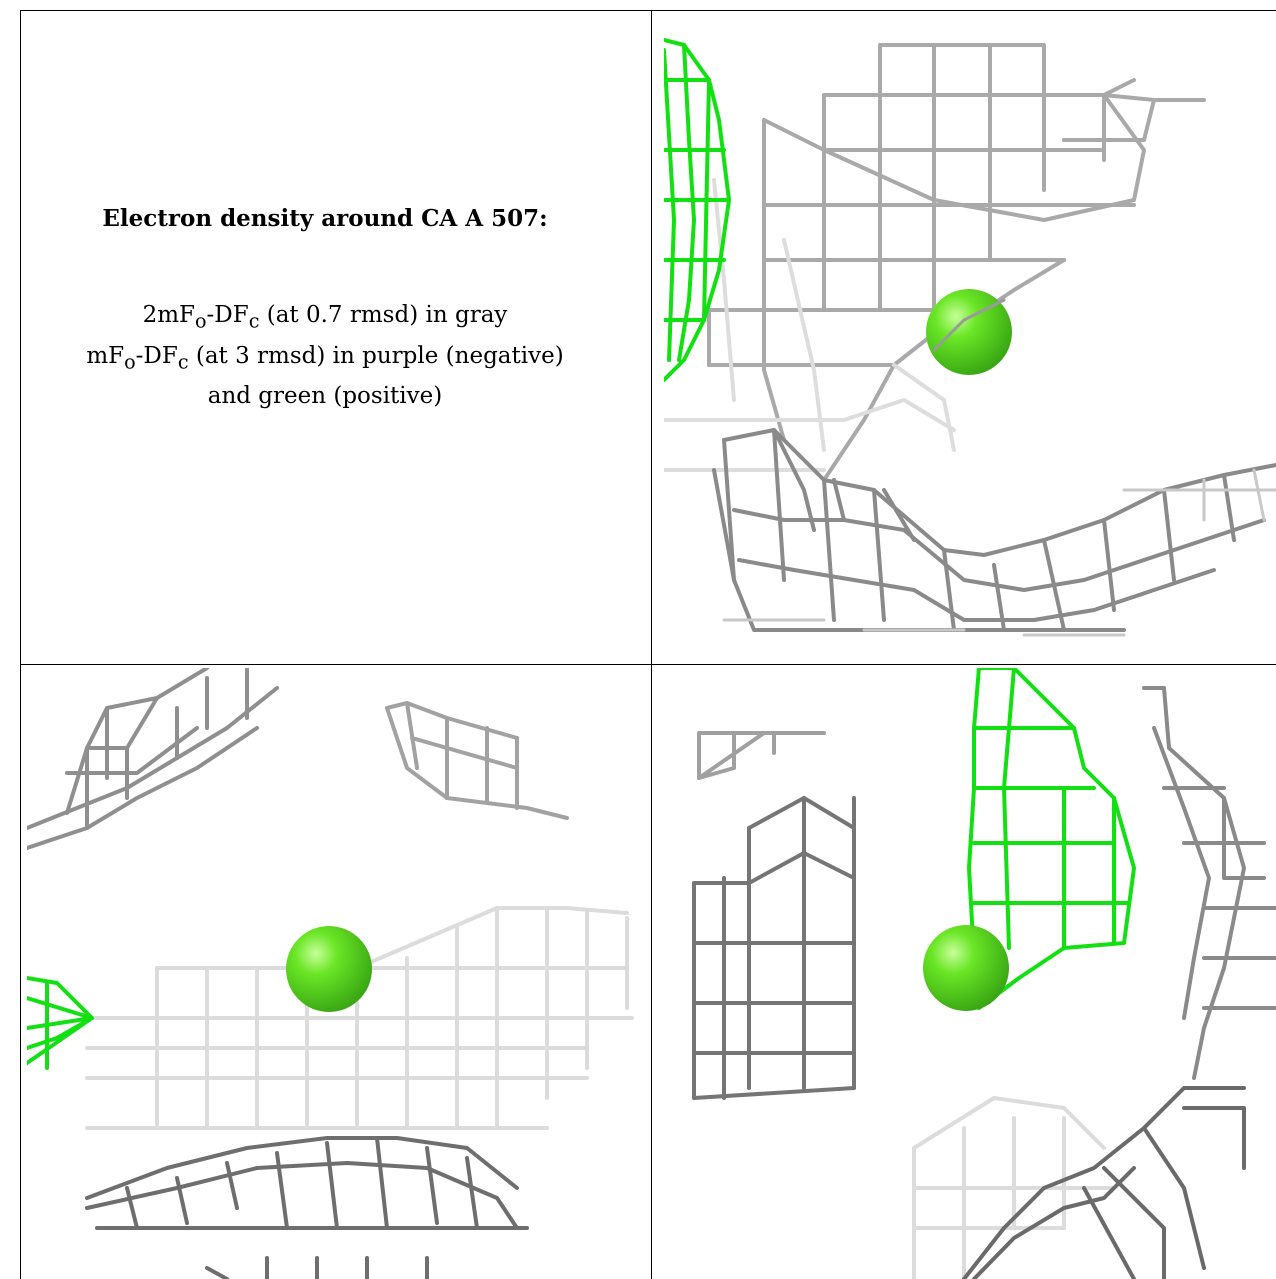 Image resolution: width=1276 pixels, height=1279 pixels. What do you see at coordinates (325, 218) in the screenshot?
I see `caption-title: Electron density around CA A 507:` at bounding box center [325, 218].